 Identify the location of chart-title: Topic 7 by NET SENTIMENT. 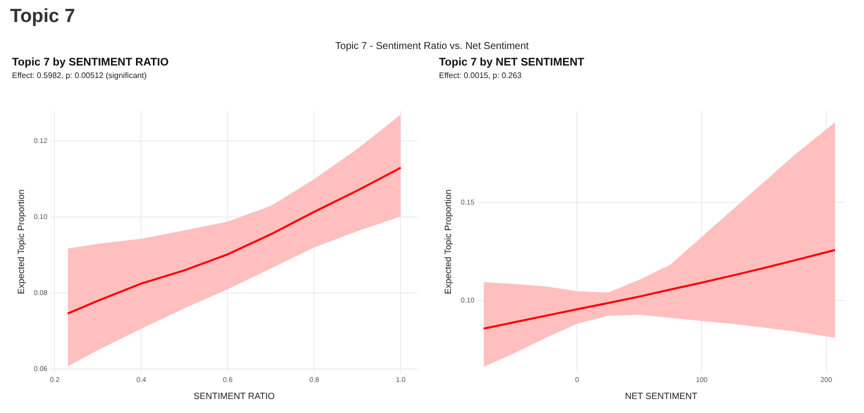
(512, 62).